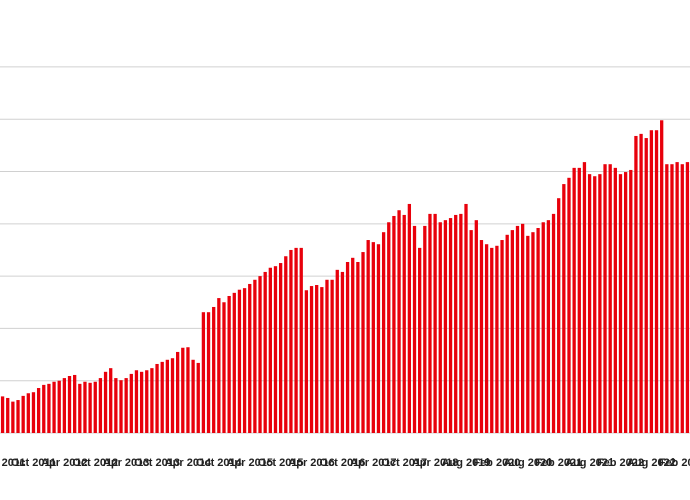 The width and height of the screenshot is (690, 500). Describe the element at coordinates (527, 463) in the screenshot. I see `x-tick-label: Aug 2020` at that location.